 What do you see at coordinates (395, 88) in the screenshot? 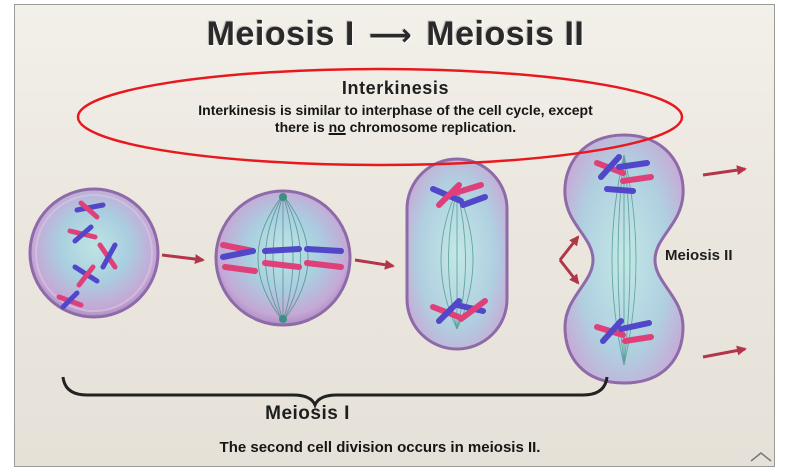
I see `interkinesis-heading: Interkinesis` at bounding box center [395, 88].